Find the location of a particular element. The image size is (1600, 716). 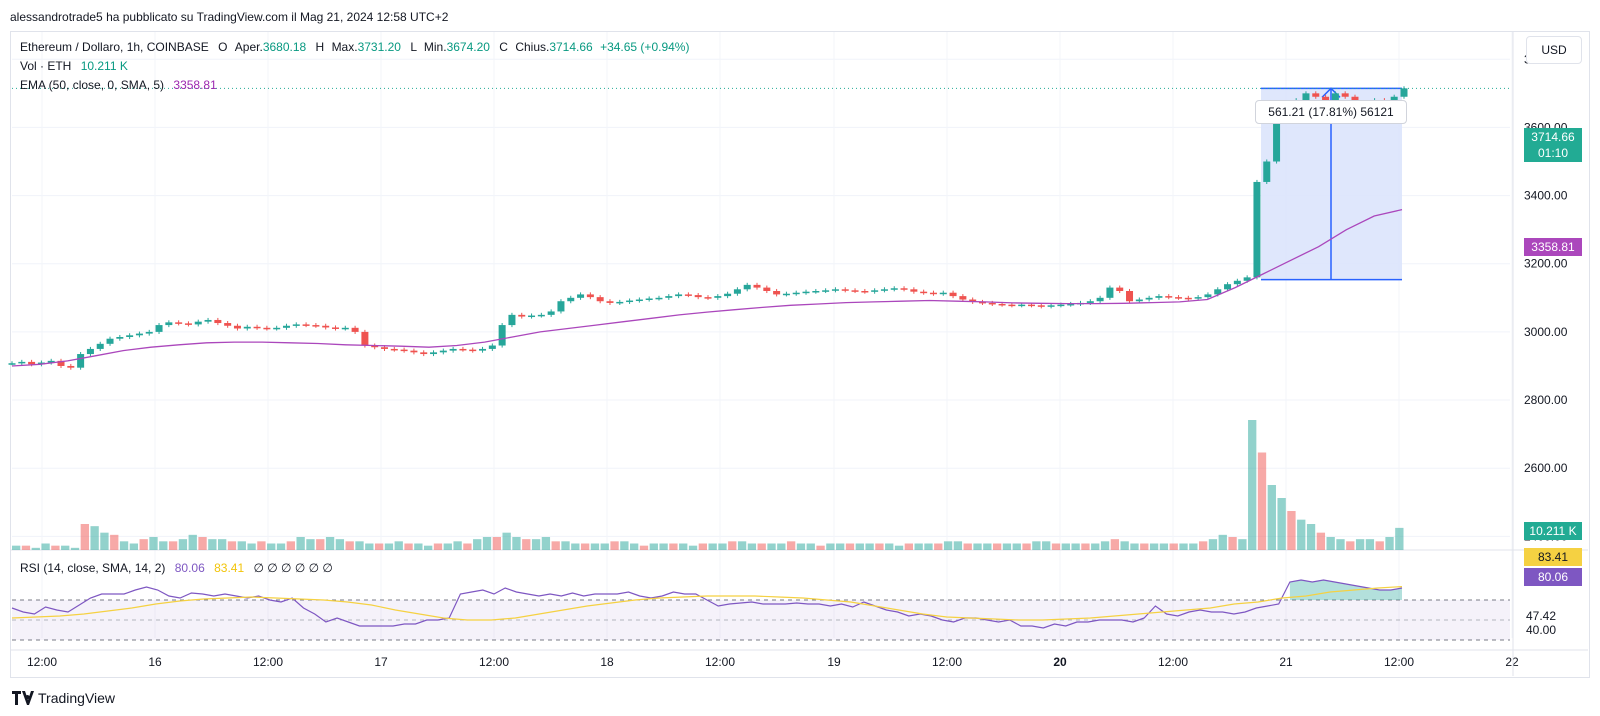

volume-label: Vol · ETH is located at coordinates (46, 66).